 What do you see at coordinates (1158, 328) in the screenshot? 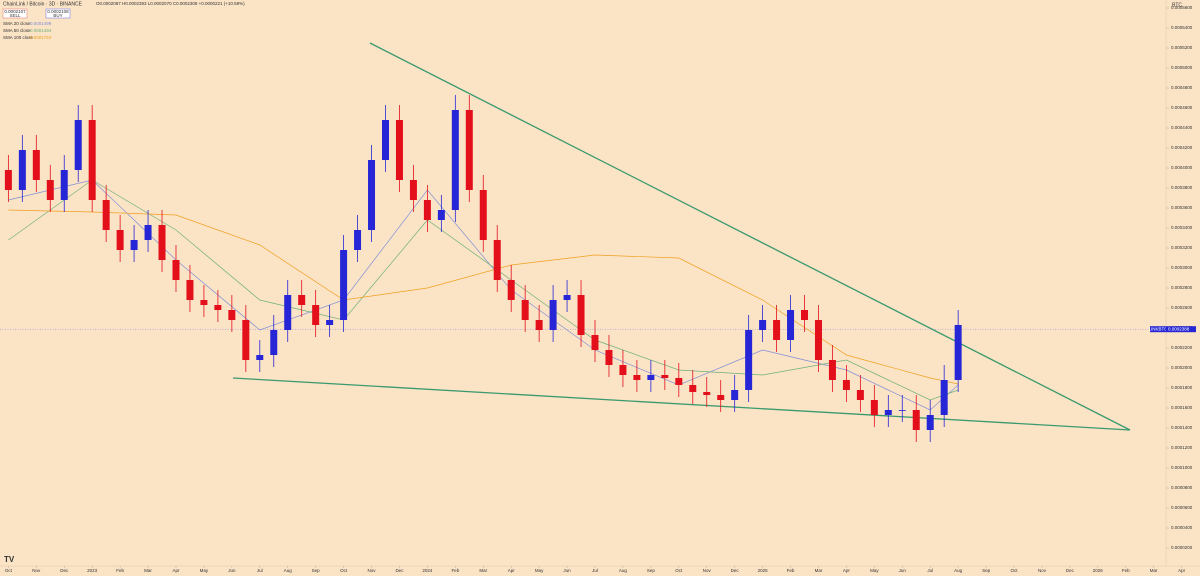
I see `ticker-label: LINKBTC` at bounding box center [1158, 328].